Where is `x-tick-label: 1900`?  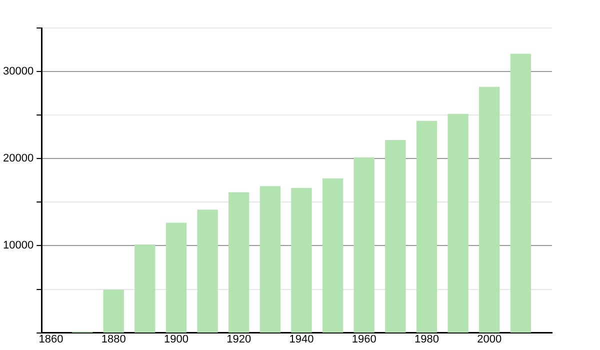 x-tick-label: 1900 is located at coordinates (176, 339).